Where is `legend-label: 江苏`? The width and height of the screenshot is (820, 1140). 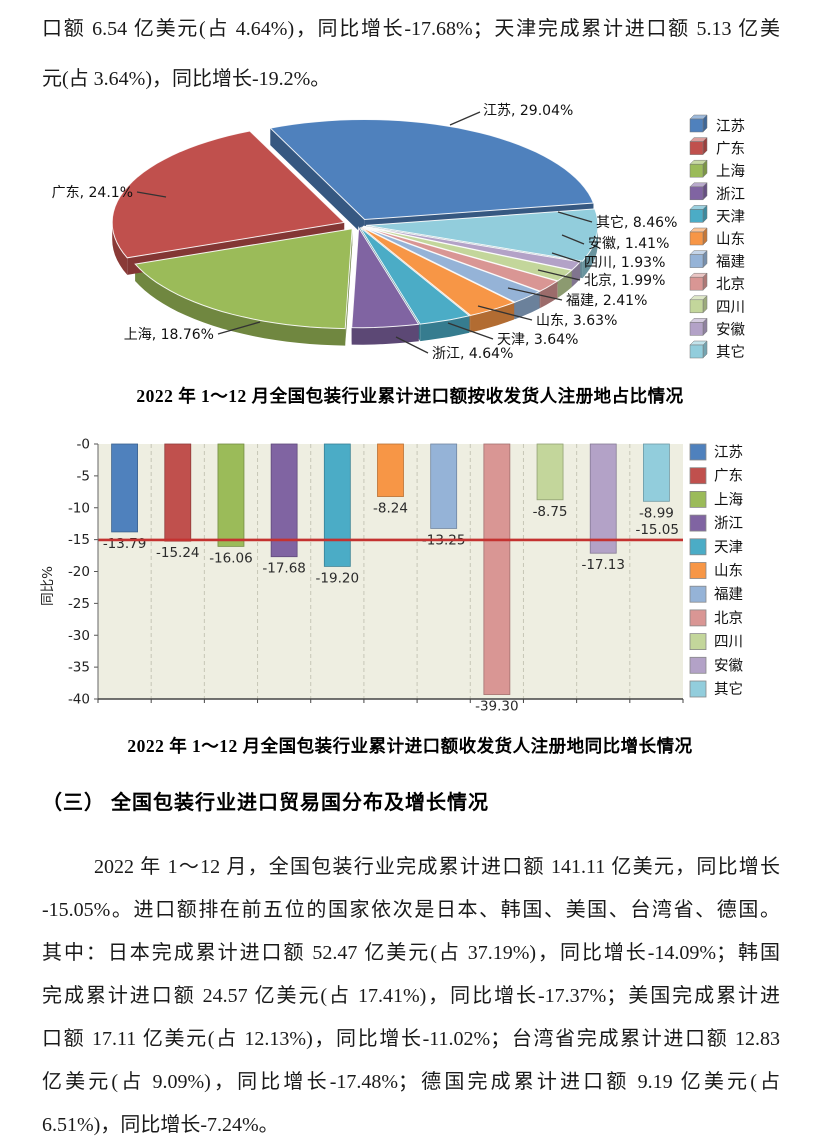
legend-label: 江苏 is located at coordinates (730, 126).